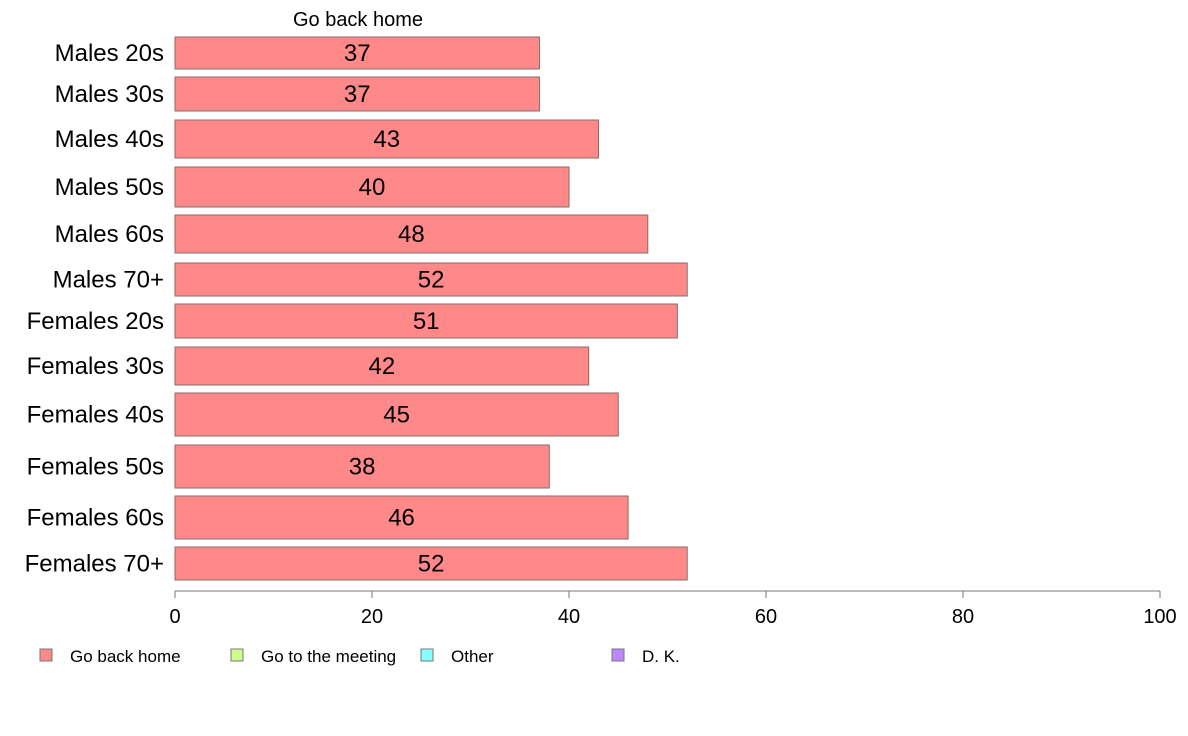 The image size is (1188, 736). Describe the element at coordinates (109, 187) in the screenshot. I see `category-label-males-50s: Males 50s` at that location.